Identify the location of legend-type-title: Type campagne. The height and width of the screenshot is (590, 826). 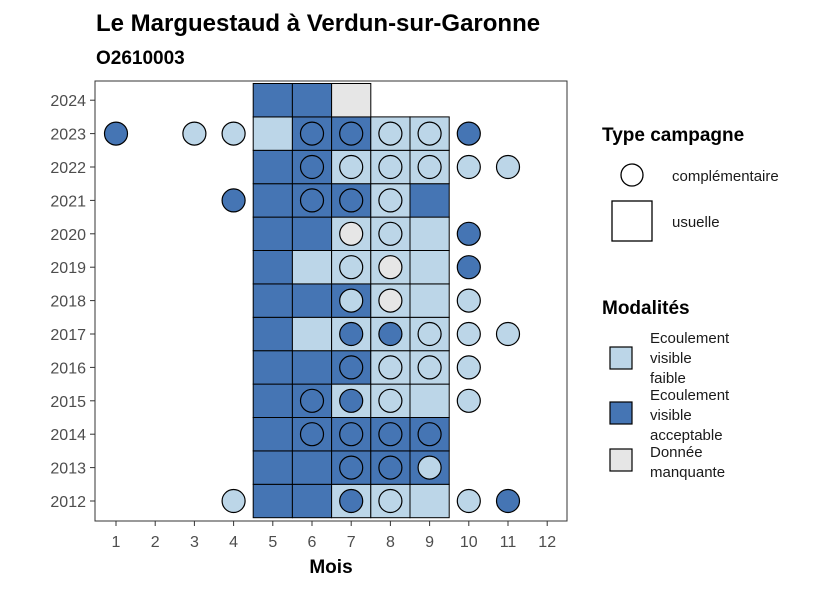
(673, 135).